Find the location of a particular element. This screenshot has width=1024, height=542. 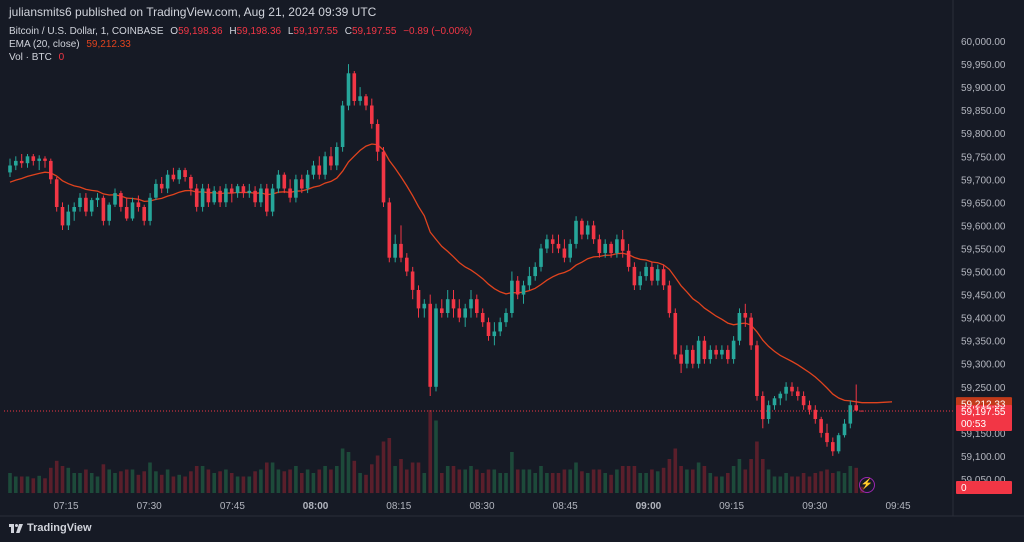

ema-value: 59,212.33 is located at coordinates (108, 44).